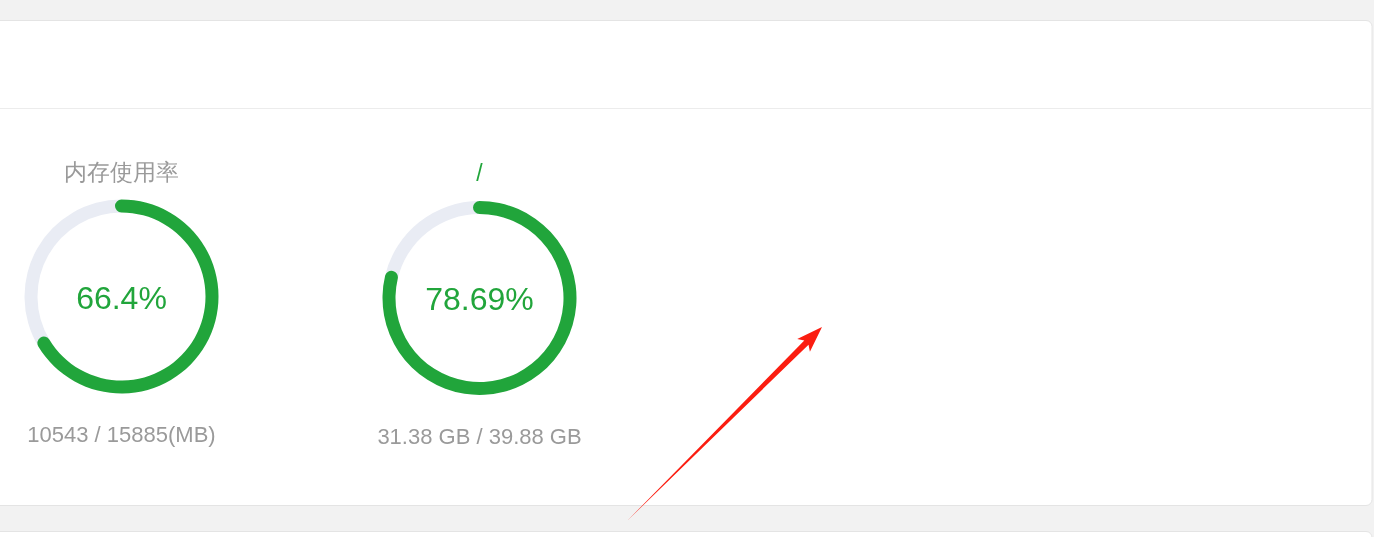  What do you see at coordinates (479, 299) in the screenshot?
I see `data-label: 78.69%` at bounding box center [479, 299].